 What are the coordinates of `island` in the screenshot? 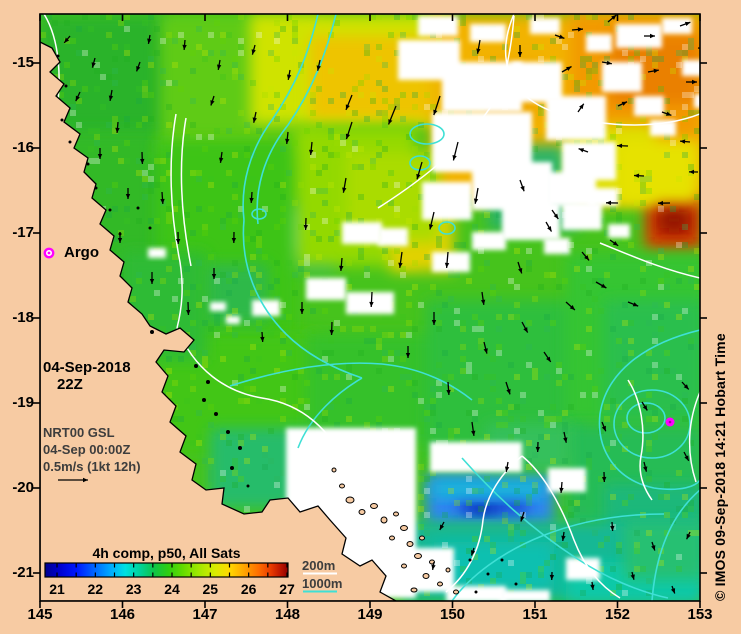 It's located at (334, 470).